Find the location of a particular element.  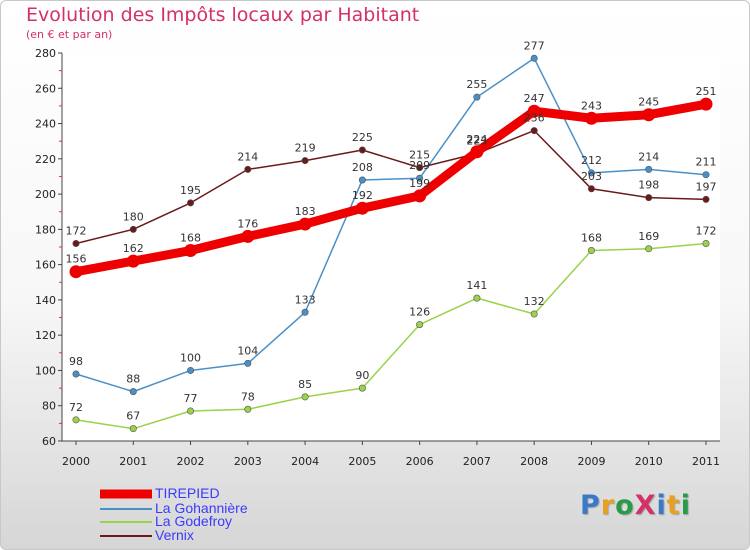

y-tick-label: 80 is located at coordinates (49, 406).